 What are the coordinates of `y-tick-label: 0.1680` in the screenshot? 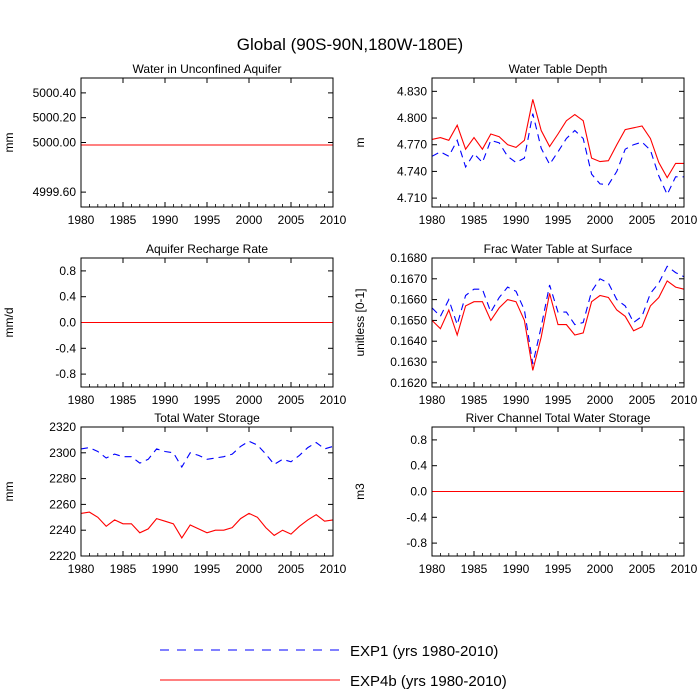 It's located at (408, 258).